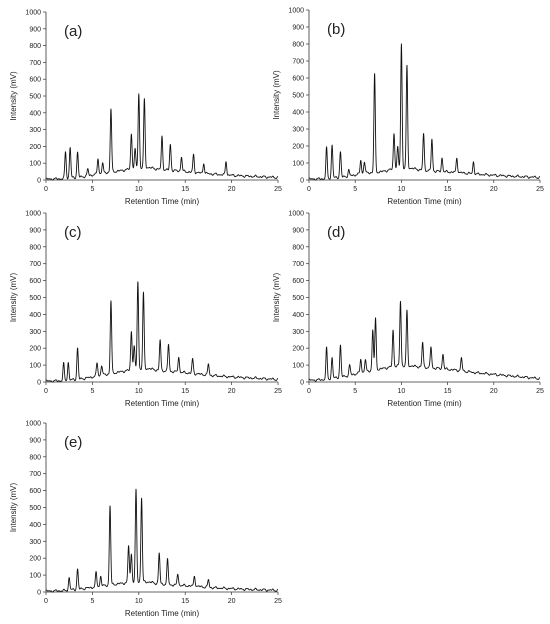  Describe the element at coordinates (73, 442) in the screenshot. I see `panel-label: (e)` at that location.